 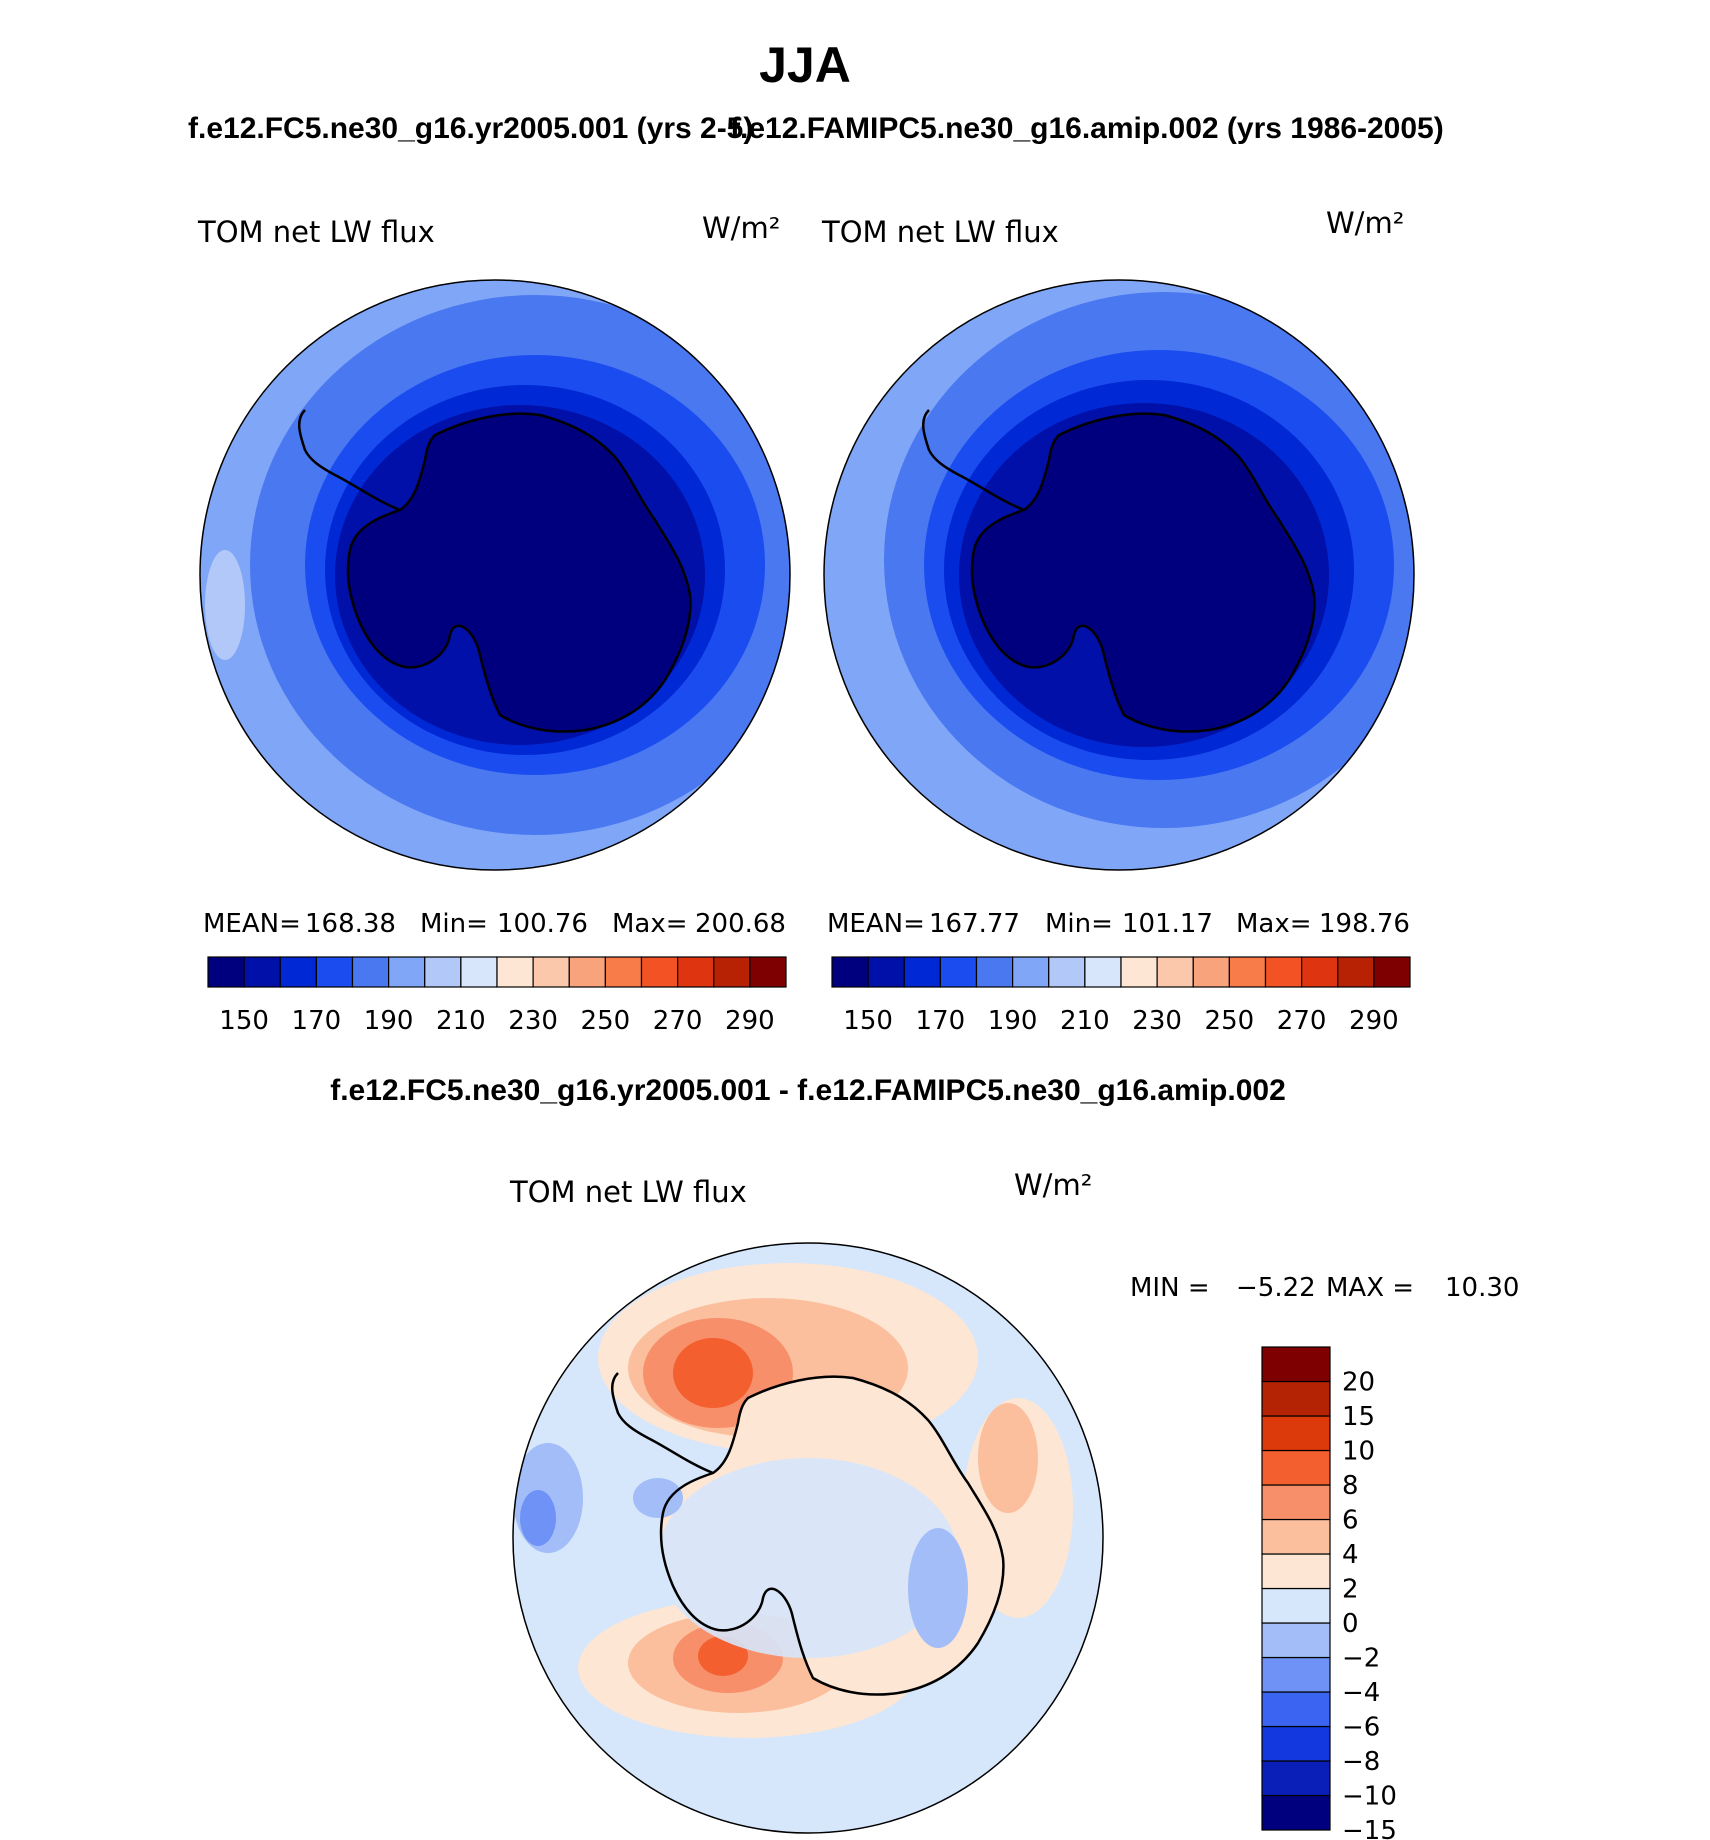 I want to click on diff-colorbar-tick-label: 6, so click(x=1350, y=1521).